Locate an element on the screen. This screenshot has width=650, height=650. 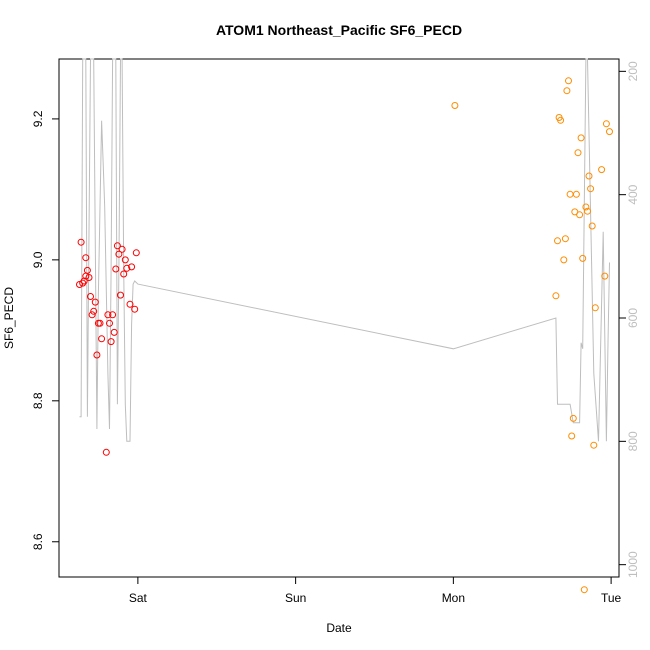
right-tick-label: 800 is located at coordinates (633, 441).